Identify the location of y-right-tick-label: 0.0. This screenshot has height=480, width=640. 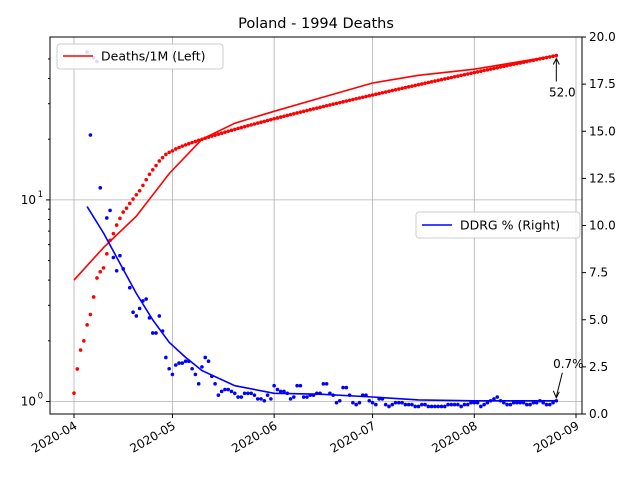
(598, 414).